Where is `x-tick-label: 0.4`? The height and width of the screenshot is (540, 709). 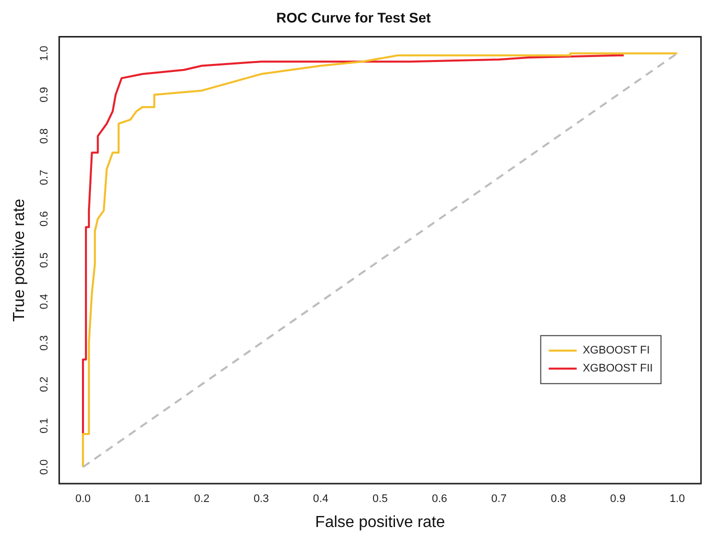
x-tick-label: 0.4 is located at coordinates (320, 499).